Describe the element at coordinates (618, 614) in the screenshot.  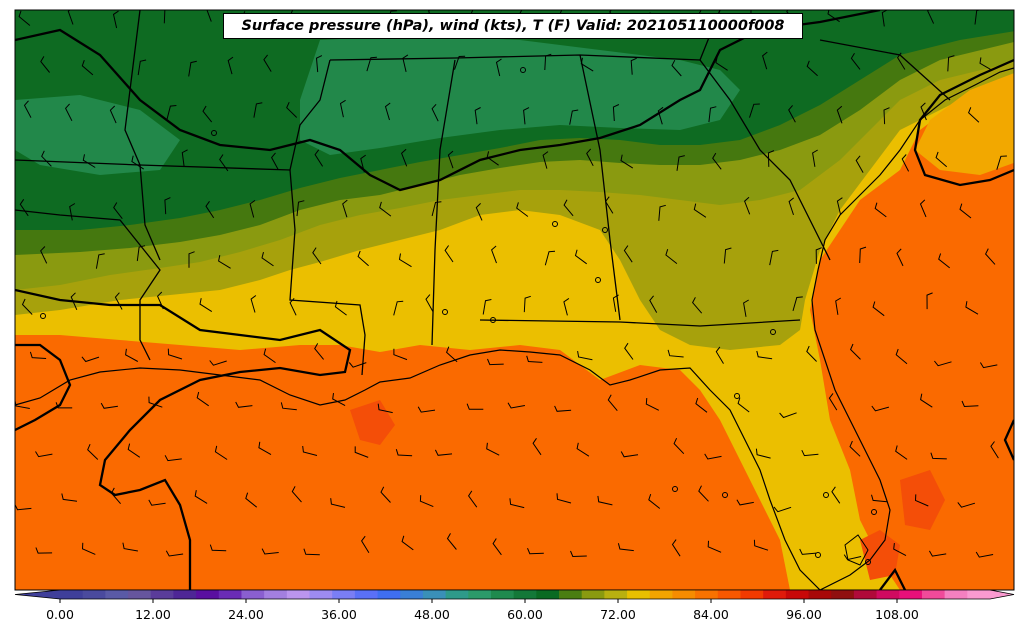
I see `colorbar-tick-label: 72.00` at that location.